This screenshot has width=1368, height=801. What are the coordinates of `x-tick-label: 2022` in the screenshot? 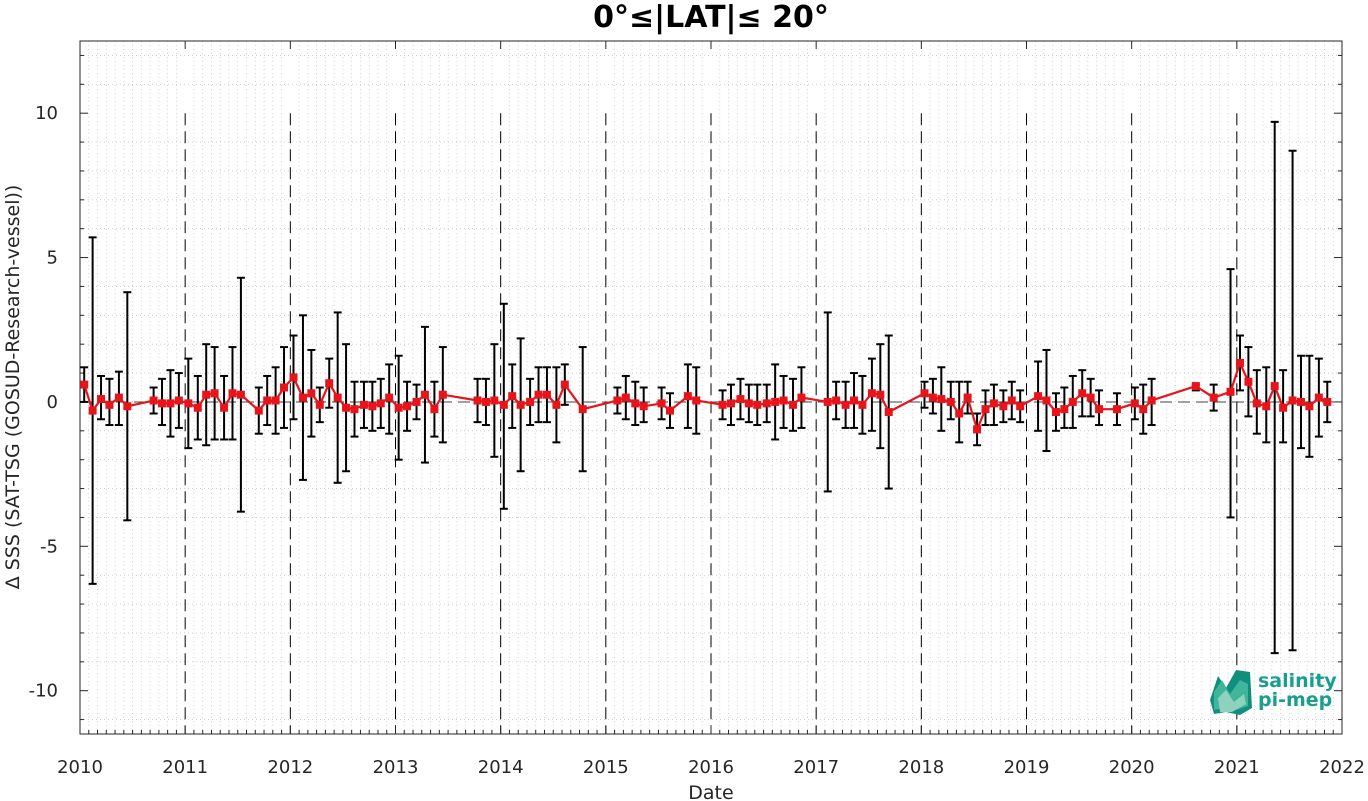 It's located at (1342, 767).